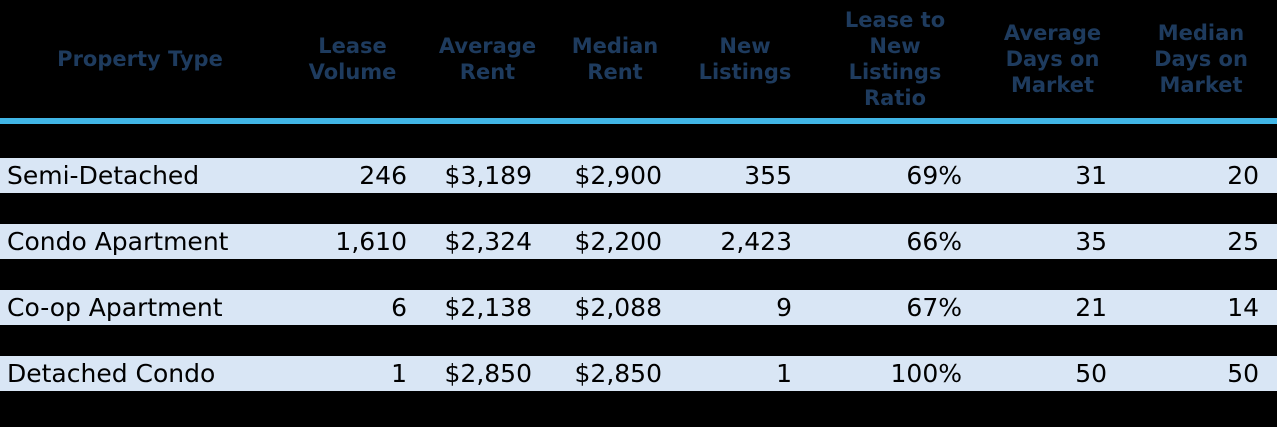  I want to click on cell-median-days-on-market: 14, so click(1243, 307).